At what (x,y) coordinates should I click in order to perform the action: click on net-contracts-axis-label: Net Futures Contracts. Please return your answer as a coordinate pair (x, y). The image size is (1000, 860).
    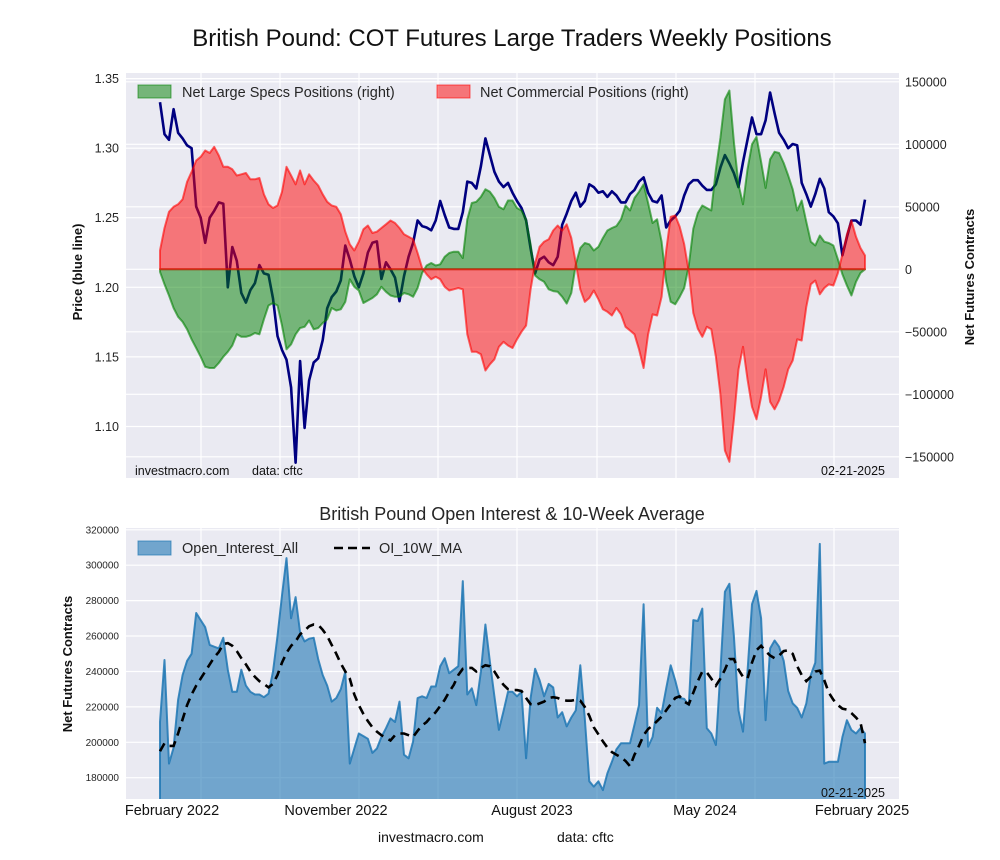
    Looking at the image, I should click on (969, 277).